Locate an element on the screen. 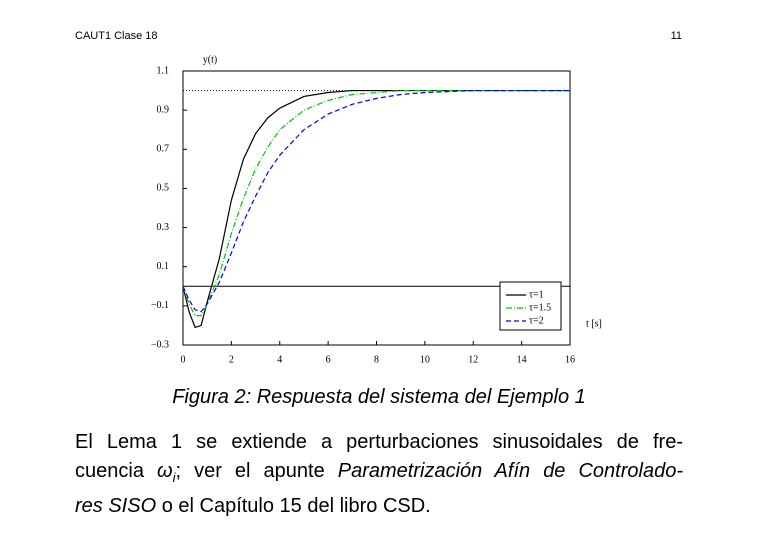 Image resolution: width=758 pixels, height=536 pixels. page-number: 11 is located at coordinates (676, 36).